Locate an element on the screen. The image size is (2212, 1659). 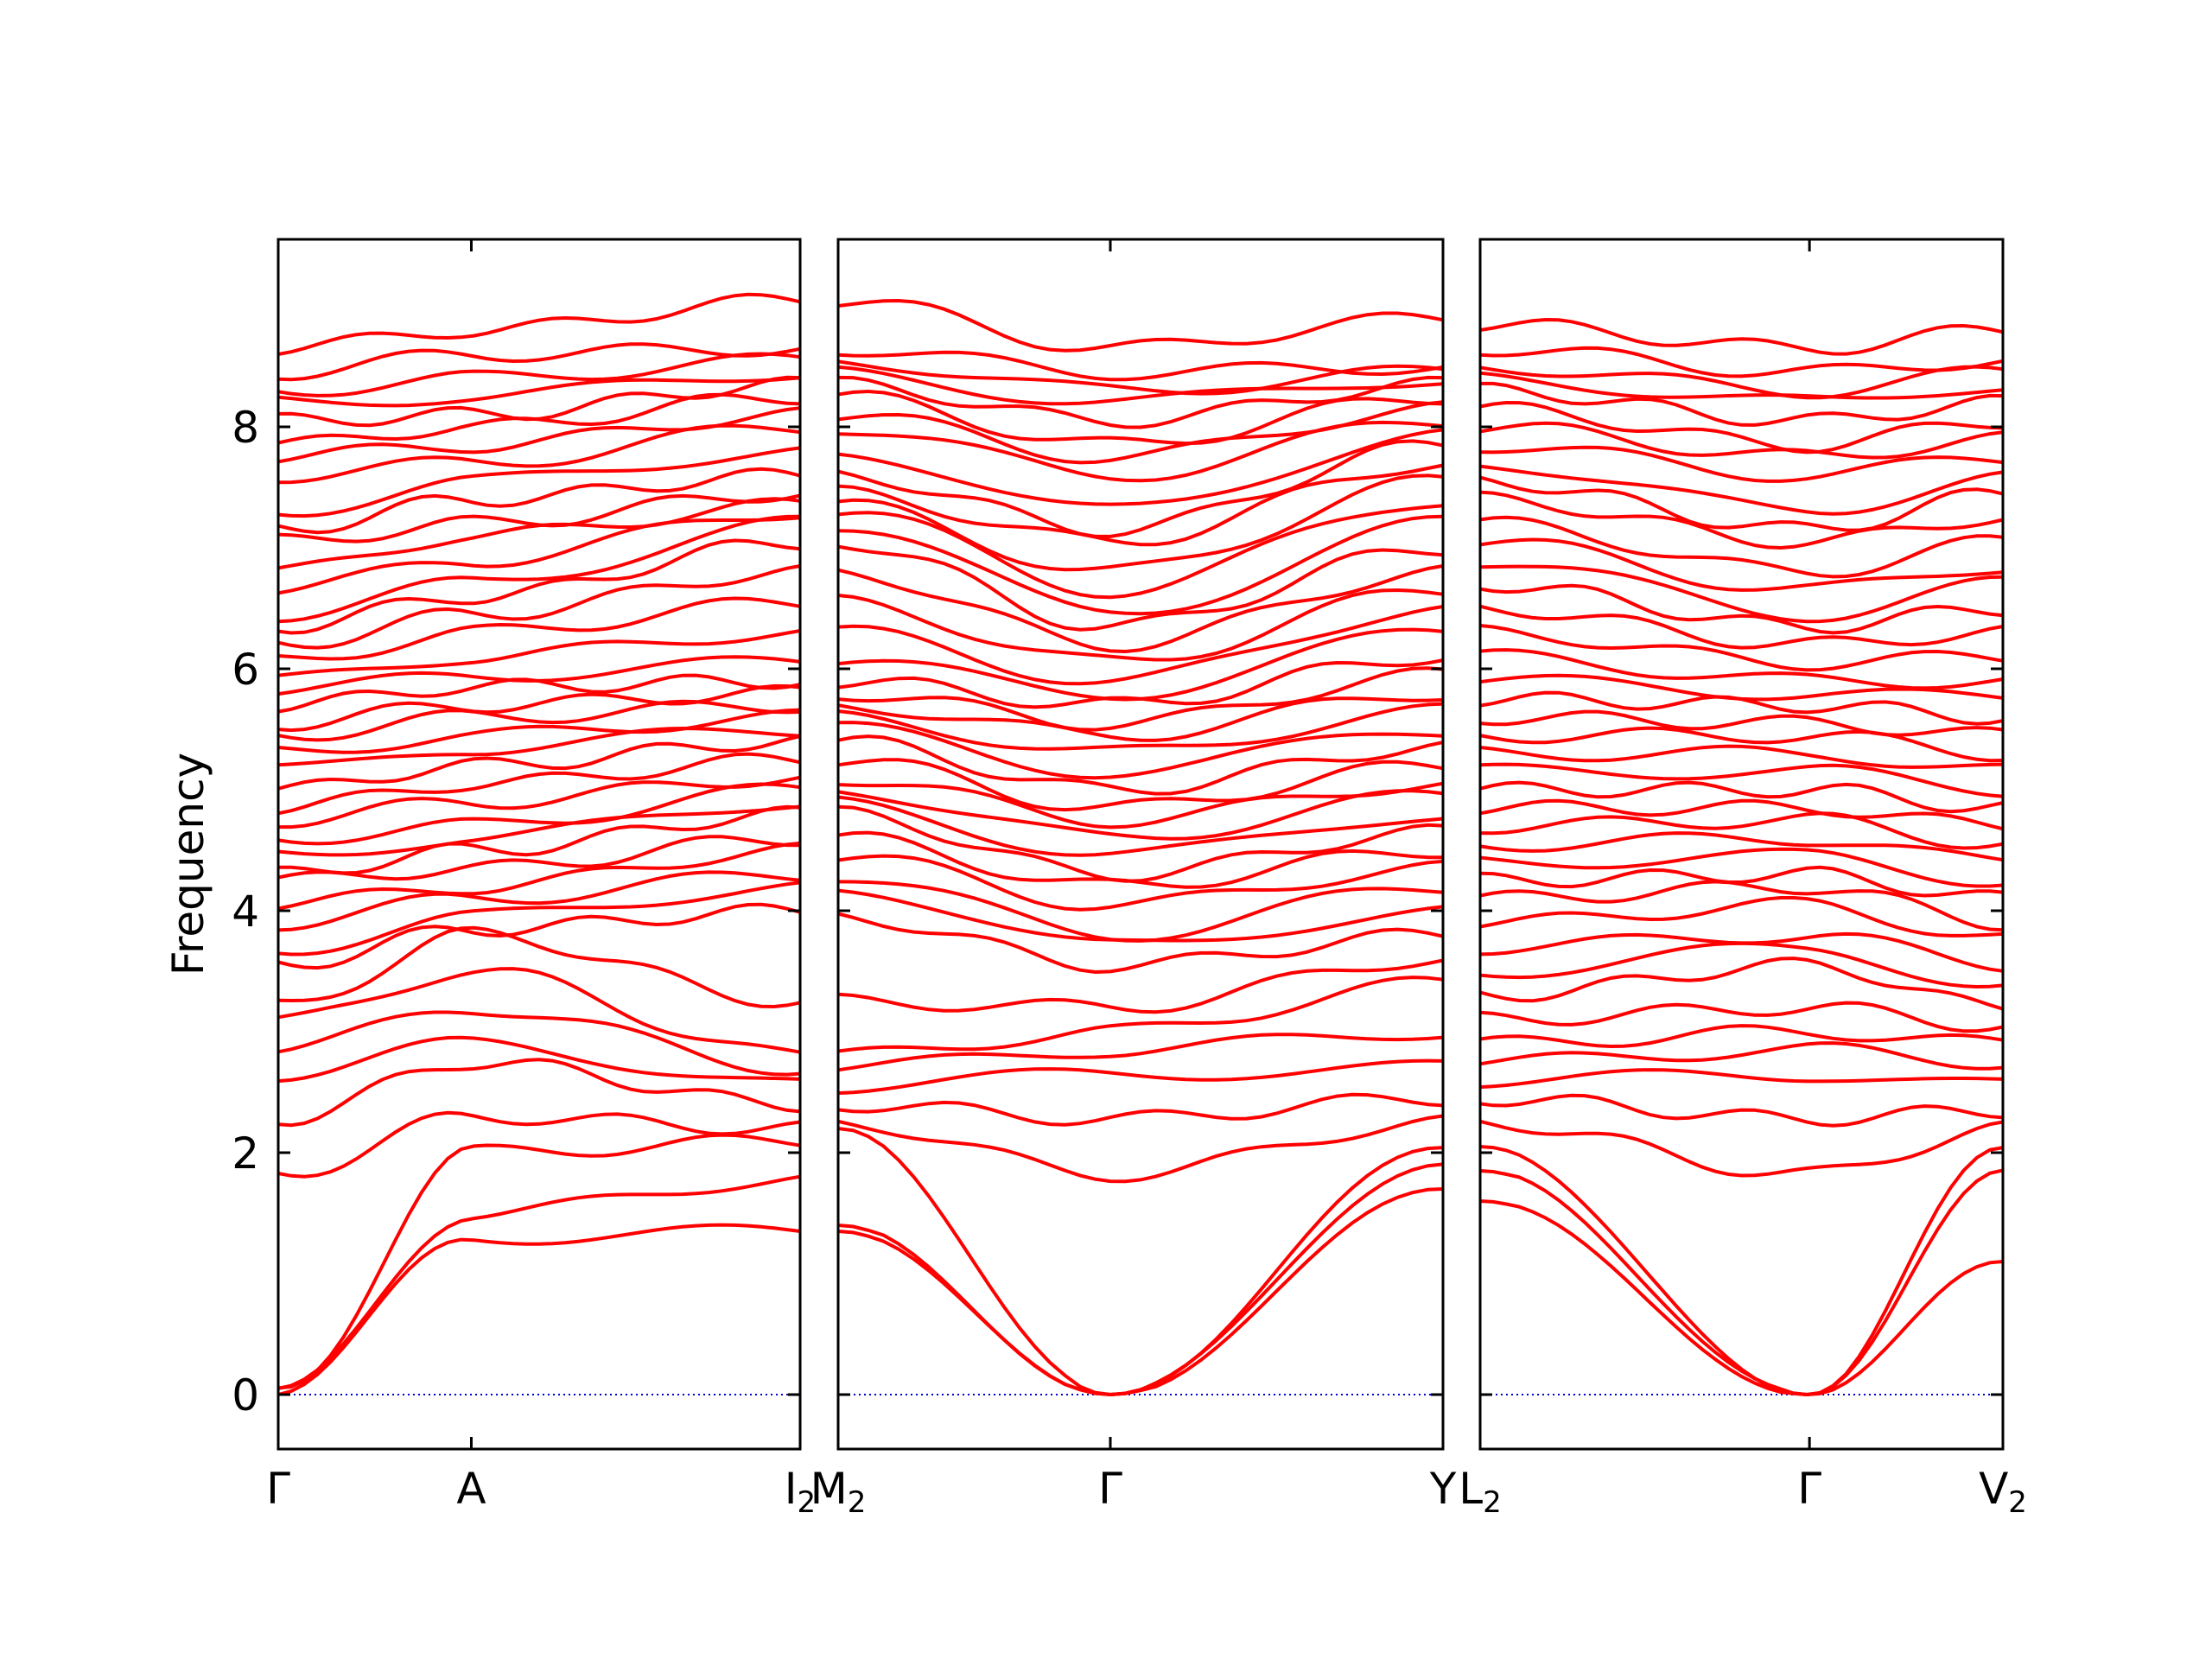
y-tick-label: 0 is located at coordinates (245, 1395).